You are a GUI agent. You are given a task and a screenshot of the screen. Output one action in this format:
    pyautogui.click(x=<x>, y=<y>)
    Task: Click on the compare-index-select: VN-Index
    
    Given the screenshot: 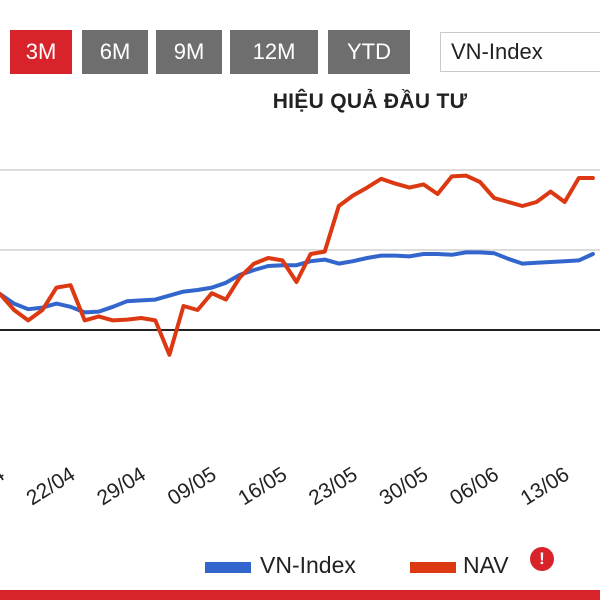 What is the action you would take?
    pyautogui.click(x=520, y=52)
    